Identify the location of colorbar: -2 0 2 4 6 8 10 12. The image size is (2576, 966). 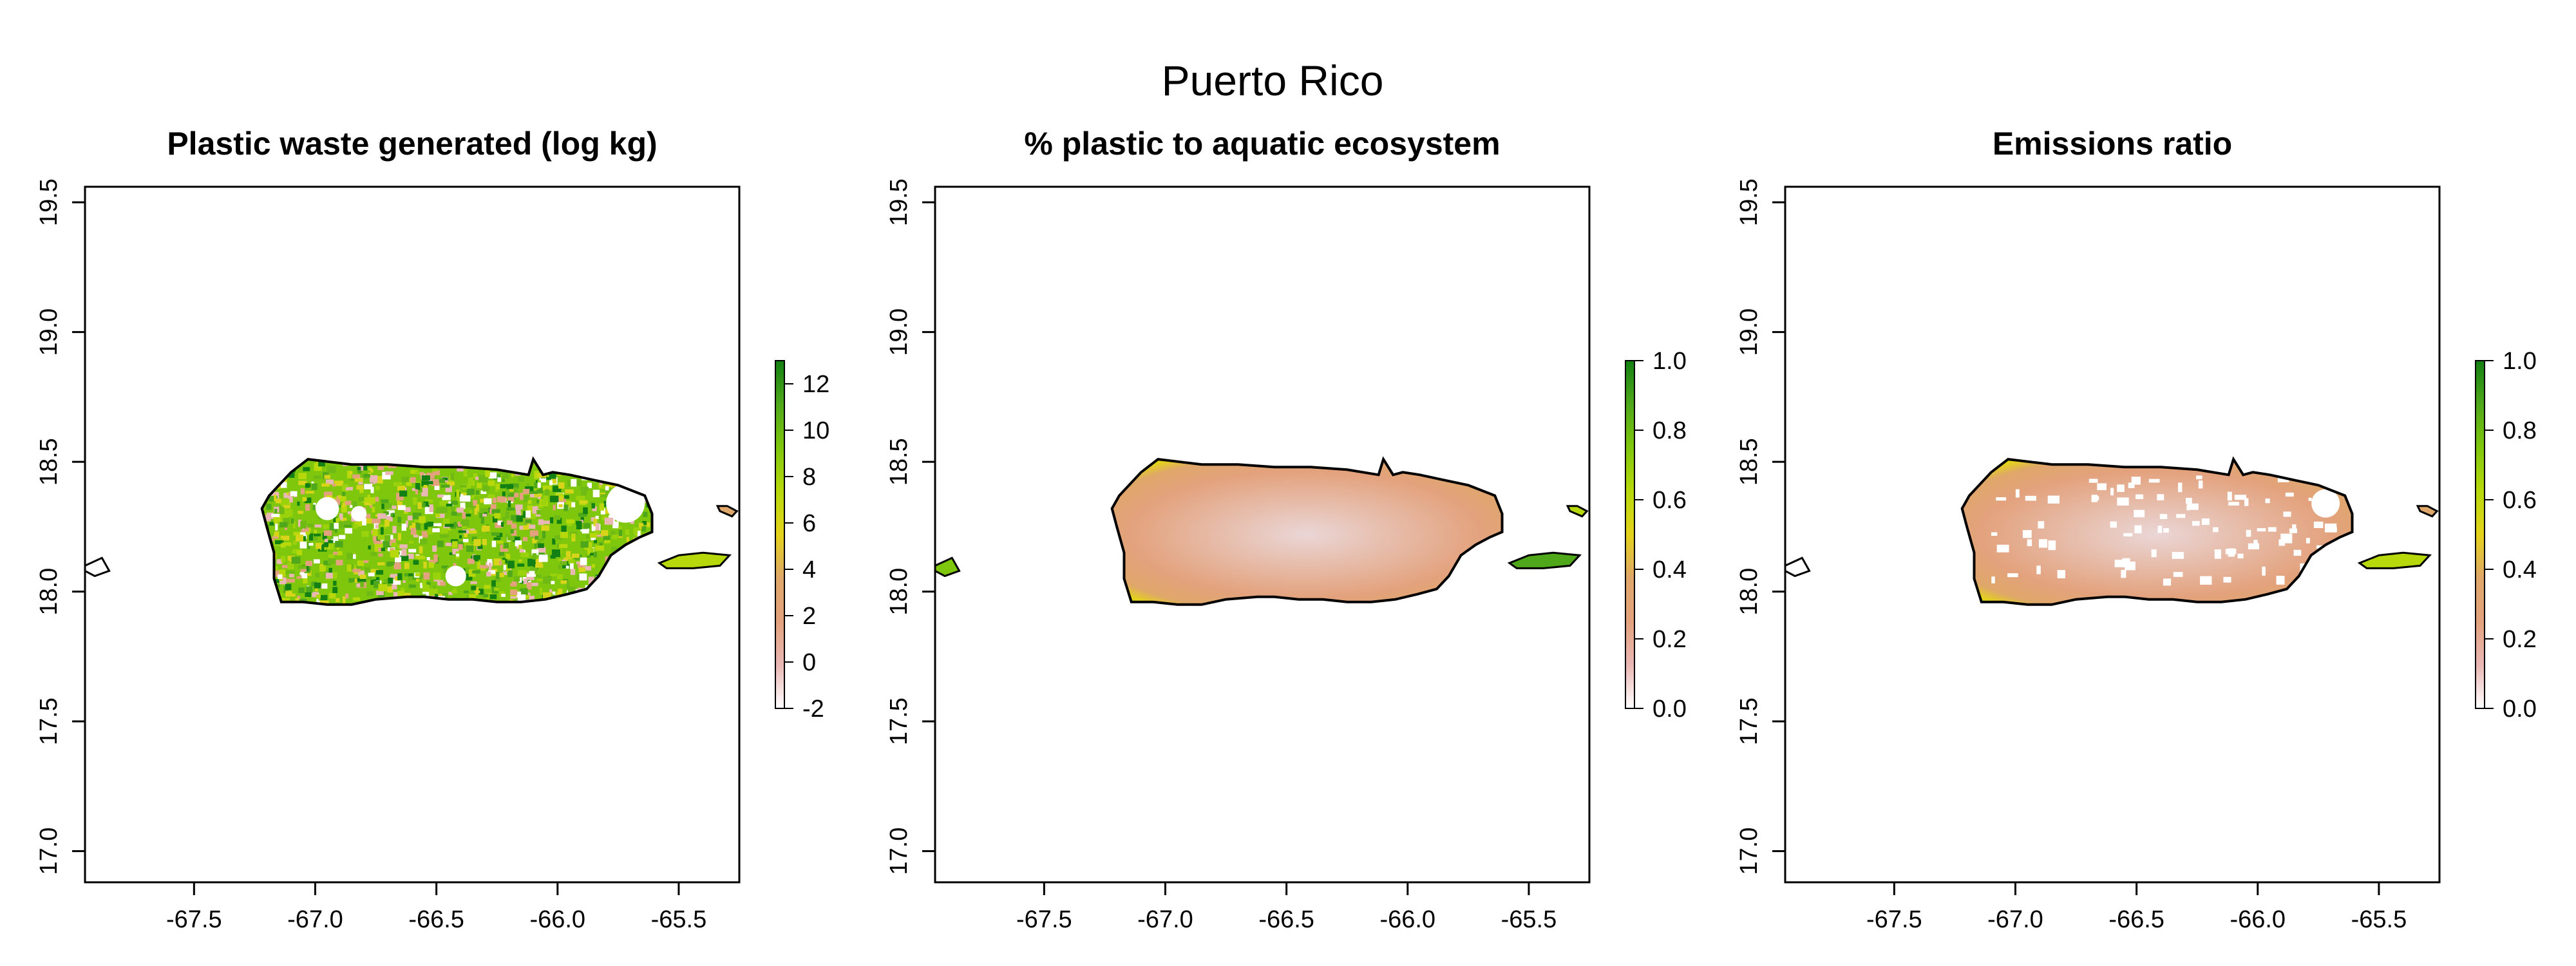
(802, 541).